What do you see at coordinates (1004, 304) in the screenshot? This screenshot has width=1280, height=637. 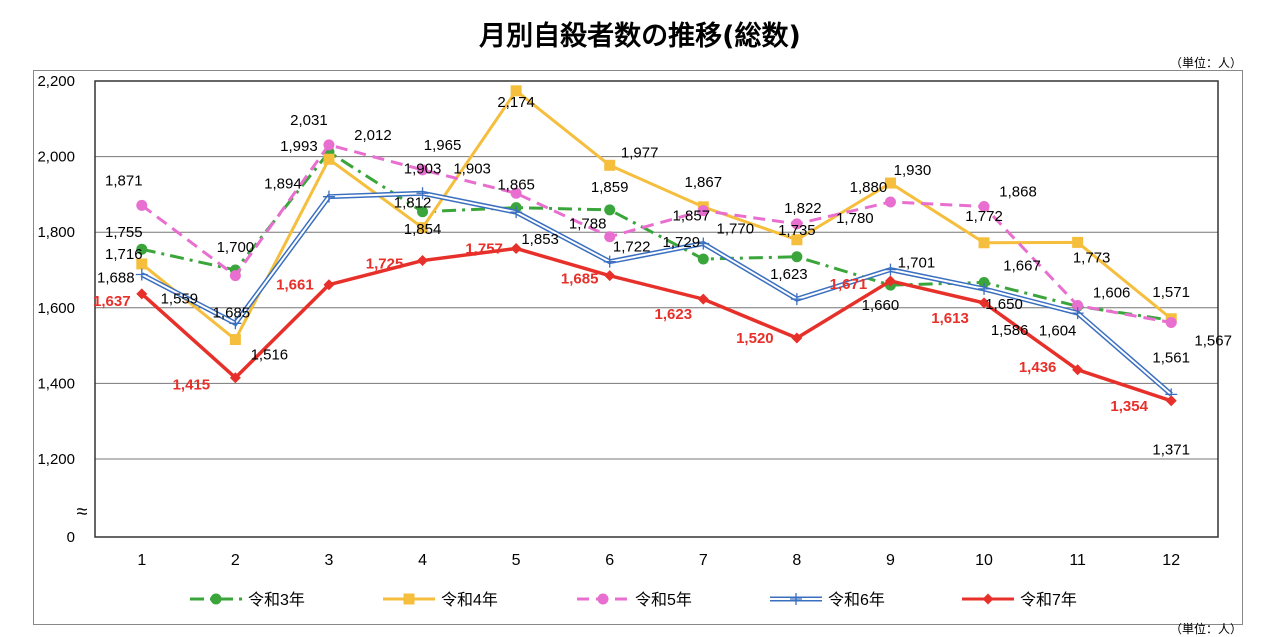 I see `data-label: 1,650` at bounding box center [1004, 304].